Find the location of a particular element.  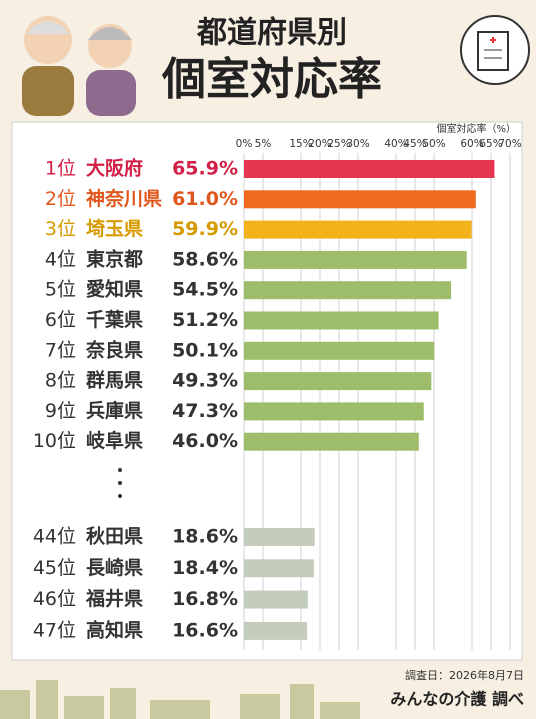

x-tick-label: 5% is located at coordinates (263, 144).